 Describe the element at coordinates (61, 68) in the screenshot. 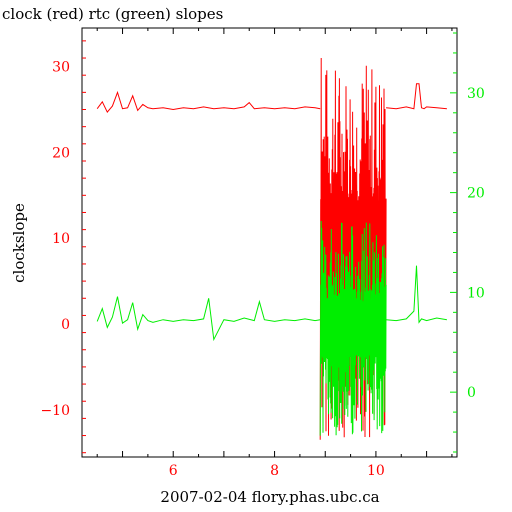

I see `left-tick-label: 30` at that location.